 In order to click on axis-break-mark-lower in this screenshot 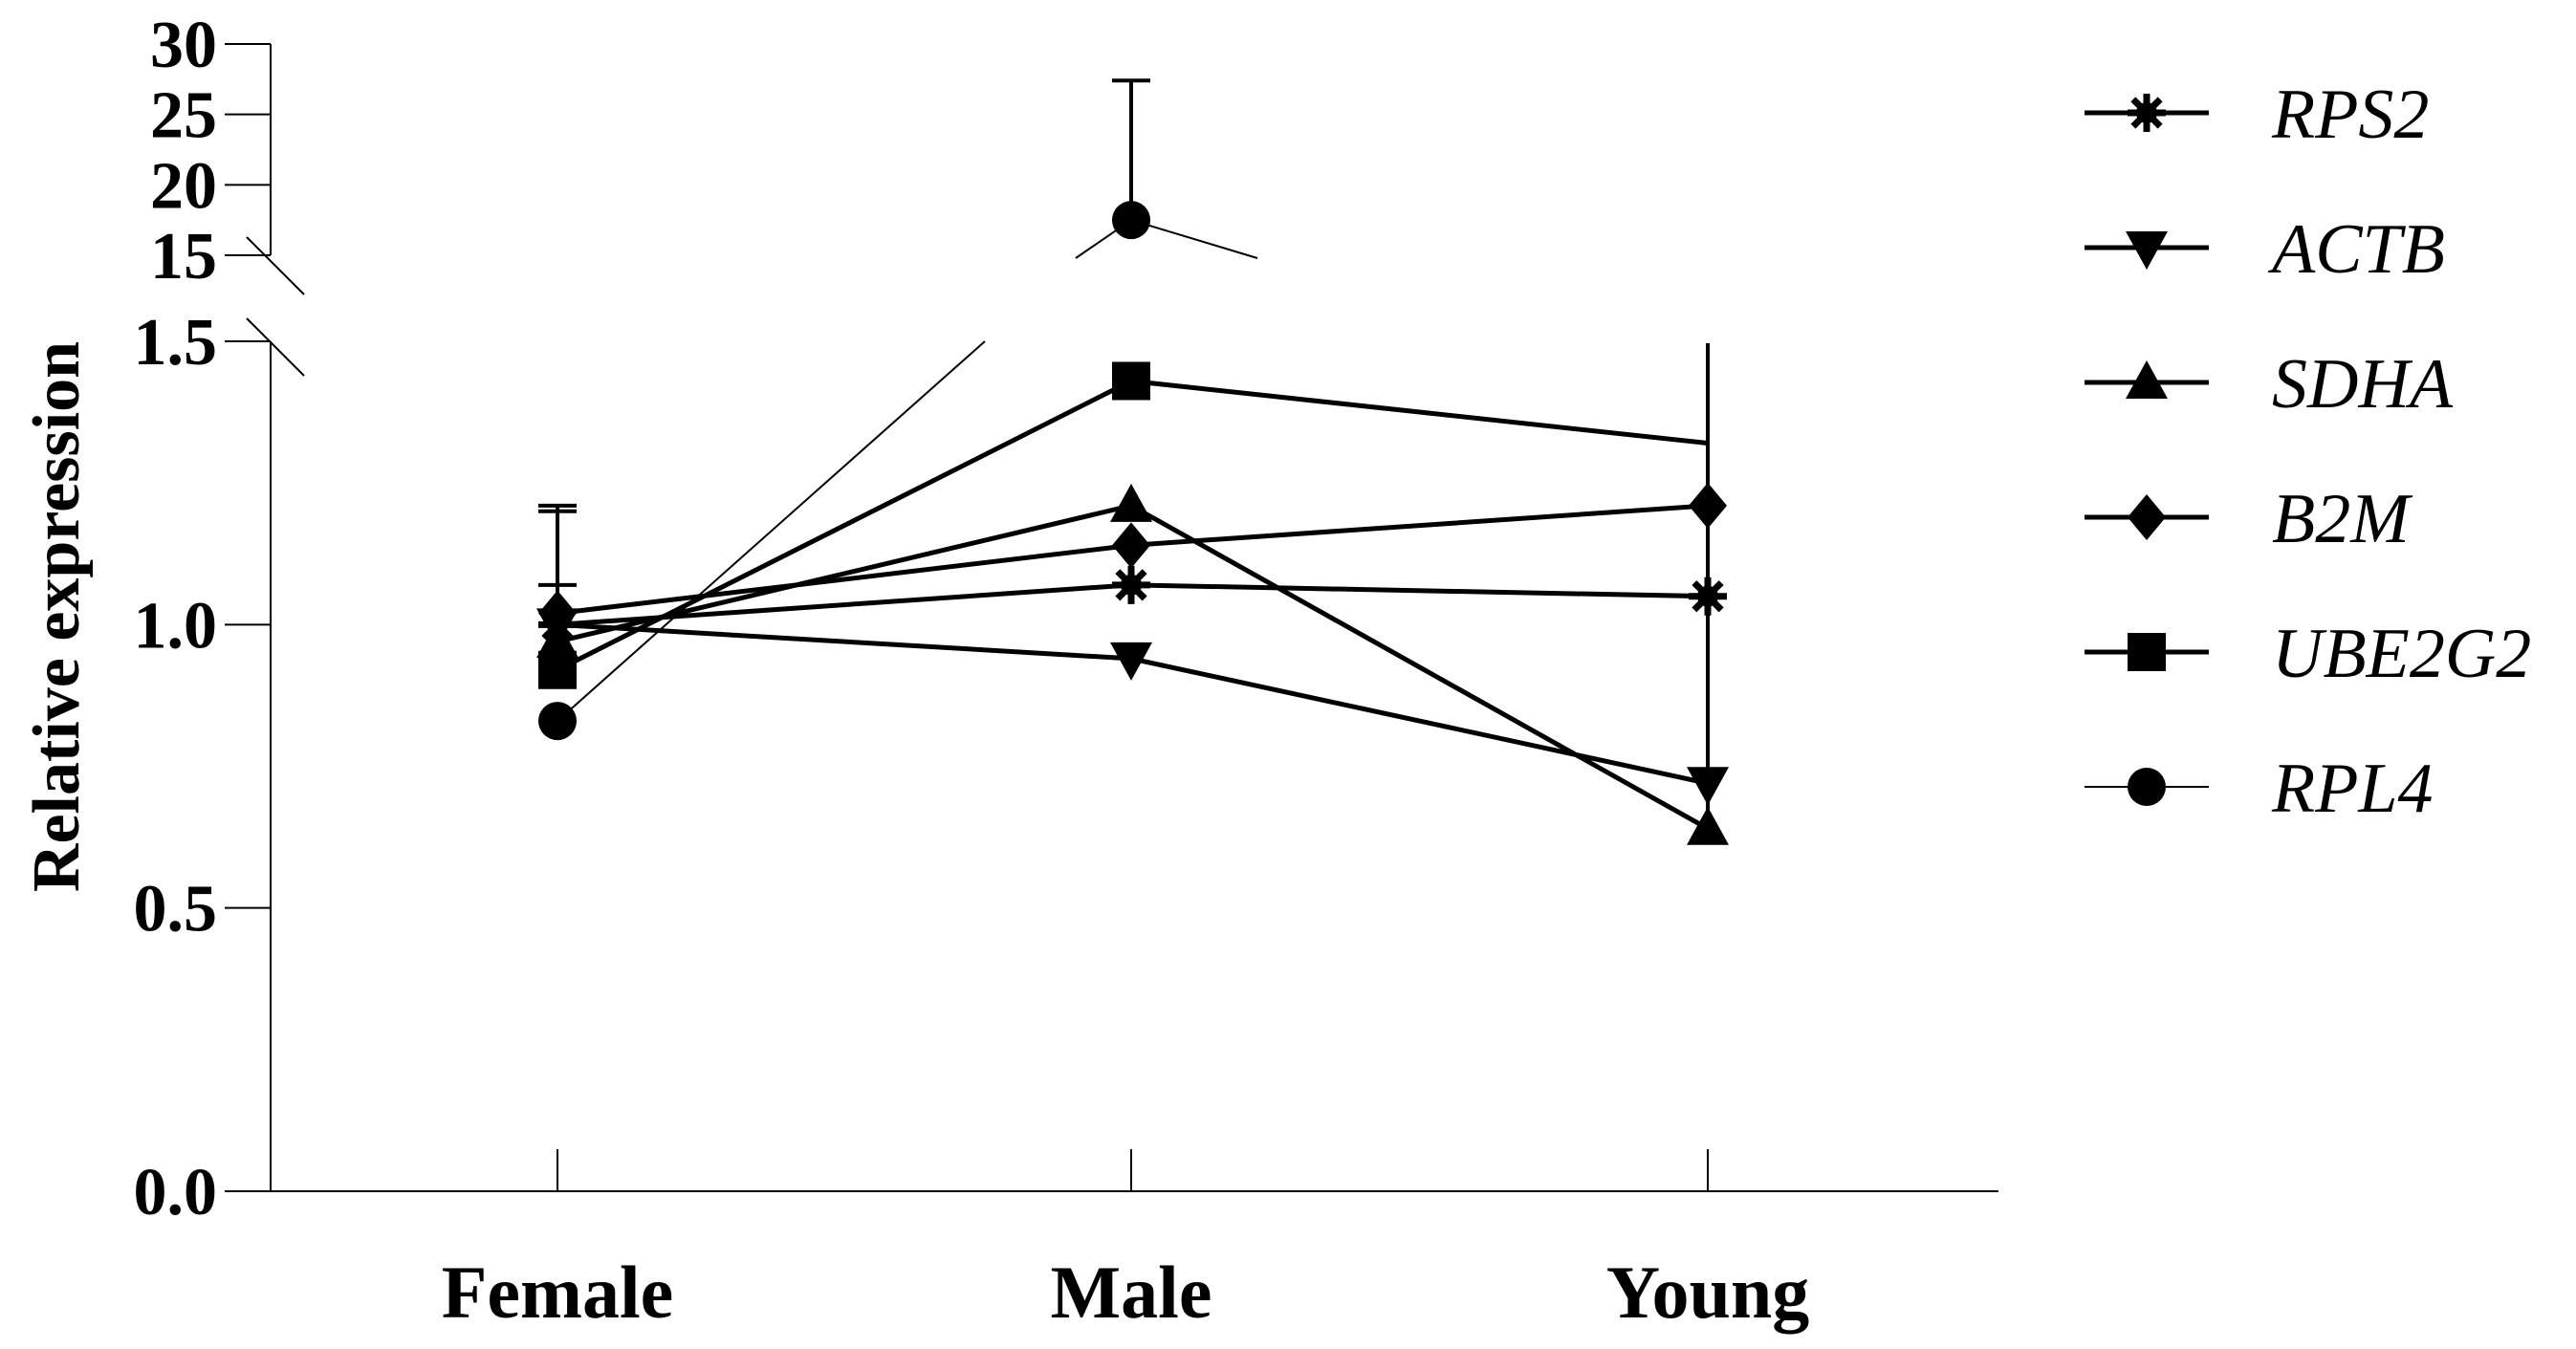, I will do `click(275, 347)`.